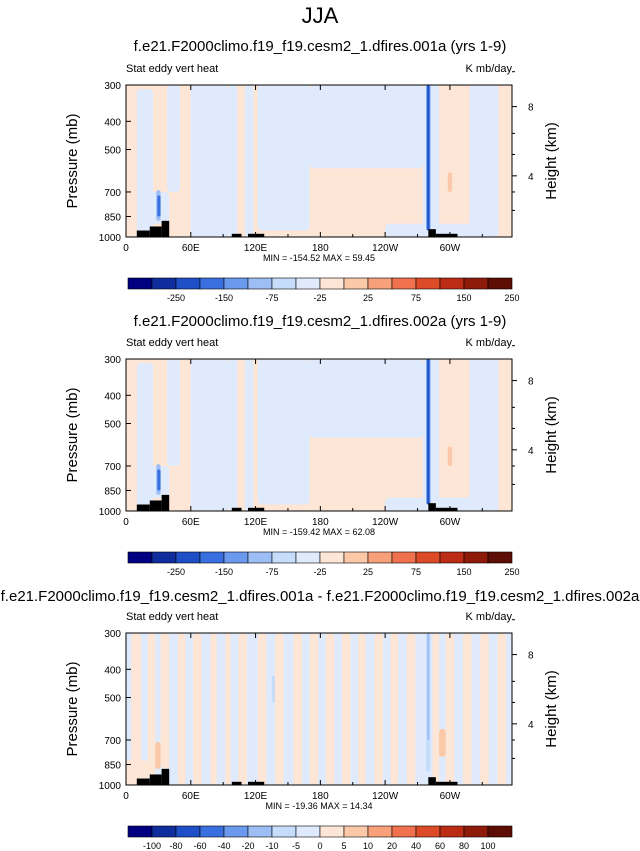 The width and height of the screenshot is (640, 851). What do you see at coordinates (318, 806) in the screenshot?
I see `min-max-stats: MIN = -19.36 MAX = 14.34` at bounding box center [318, 806].